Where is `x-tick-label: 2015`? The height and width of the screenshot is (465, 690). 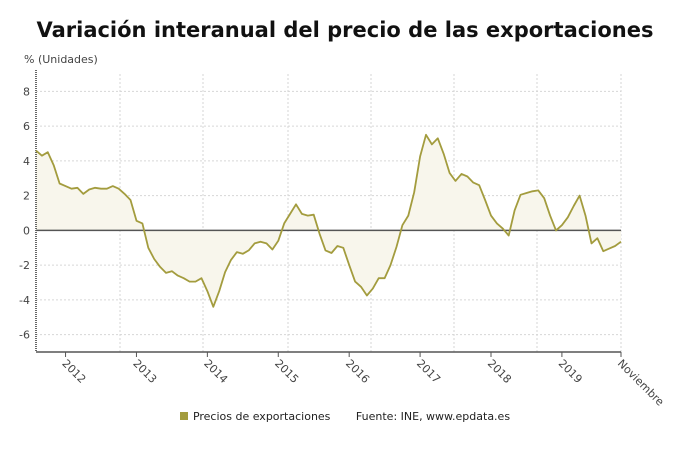
x-tick-label: 2015 is located at coordinates (286, 371).